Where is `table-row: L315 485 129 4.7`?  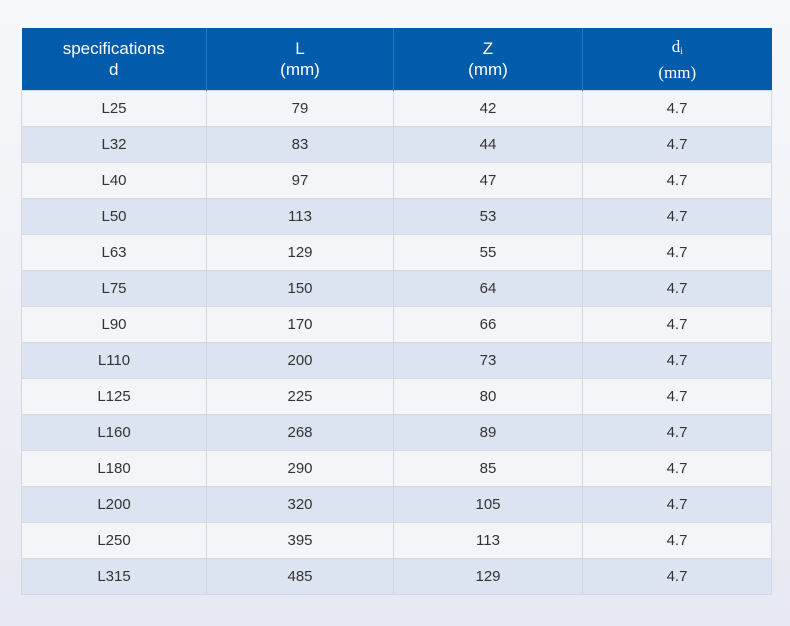
table-row: L315 485 129 4.7 is located at coordinates (396, 576).